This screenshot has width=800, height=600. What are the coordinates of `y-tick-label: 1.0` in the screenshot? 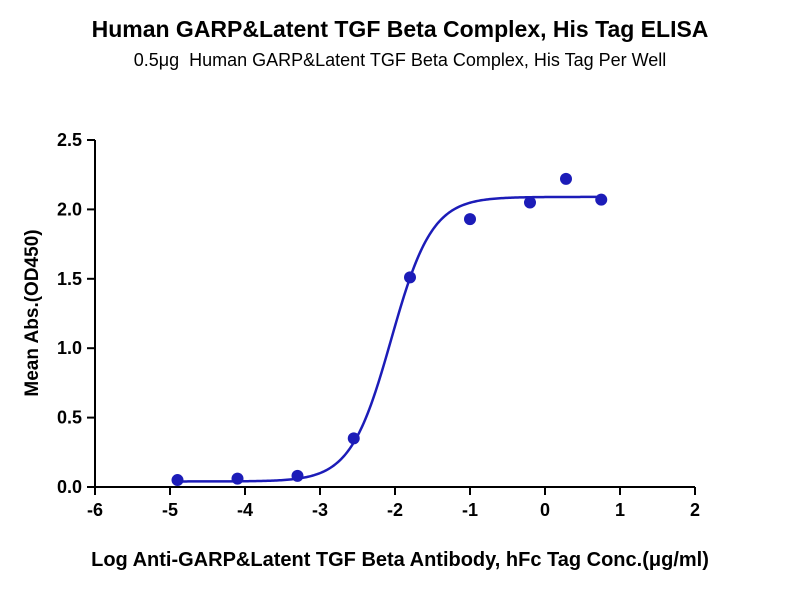 It's located at (69, 348).